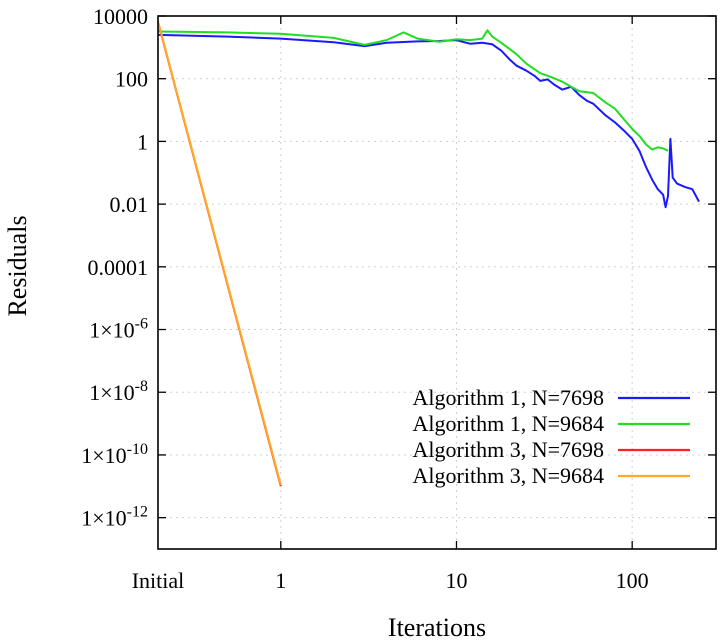  What do you see at coordinates (158, 580) in the screenshot?
I see `x-tick-label: Initial` at bounding box center [158, 580].